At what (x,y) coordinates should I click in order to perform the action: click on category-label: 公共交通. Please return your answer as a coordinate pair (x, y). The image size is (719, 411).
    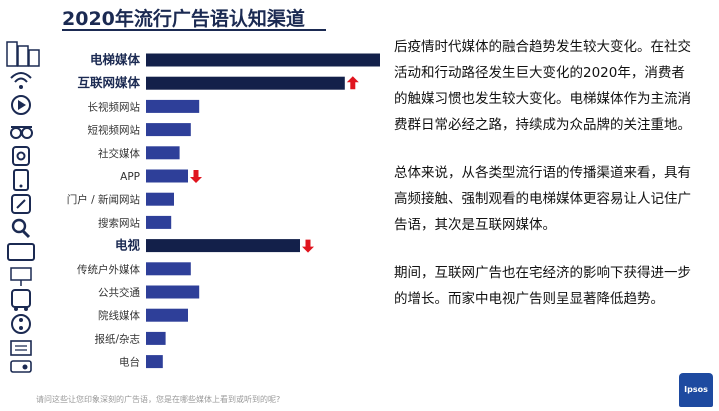
    Looking at the image, I should click on (119, 292).